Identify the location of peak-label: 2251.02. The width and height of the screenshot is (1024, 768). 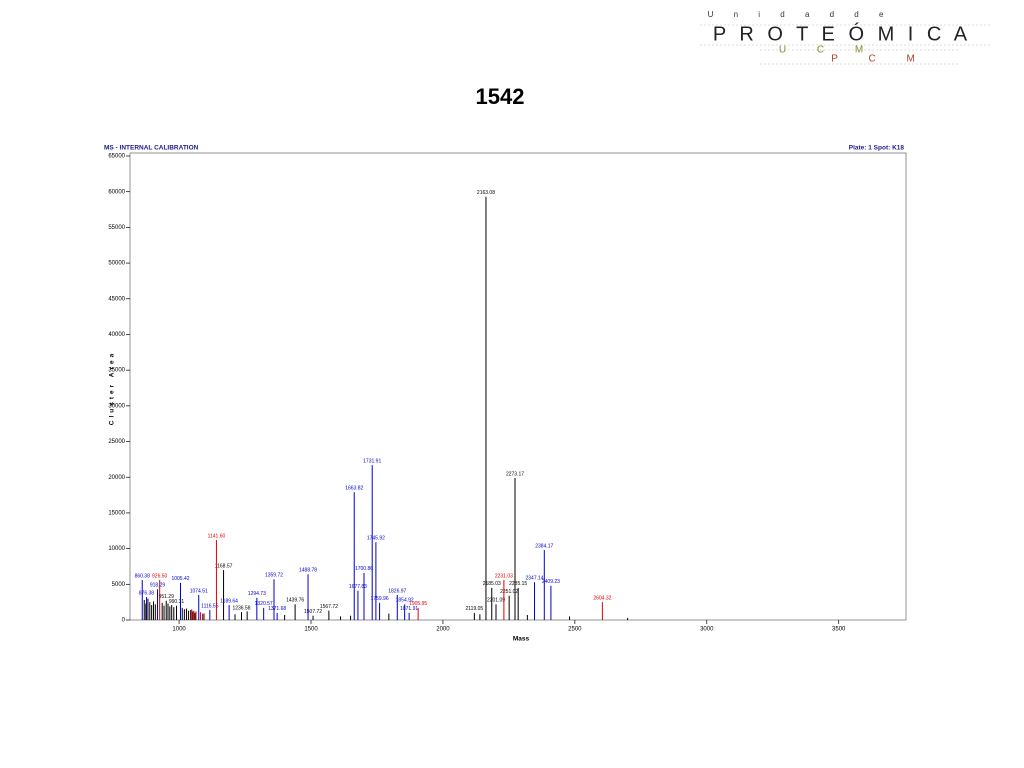
(509, 592).